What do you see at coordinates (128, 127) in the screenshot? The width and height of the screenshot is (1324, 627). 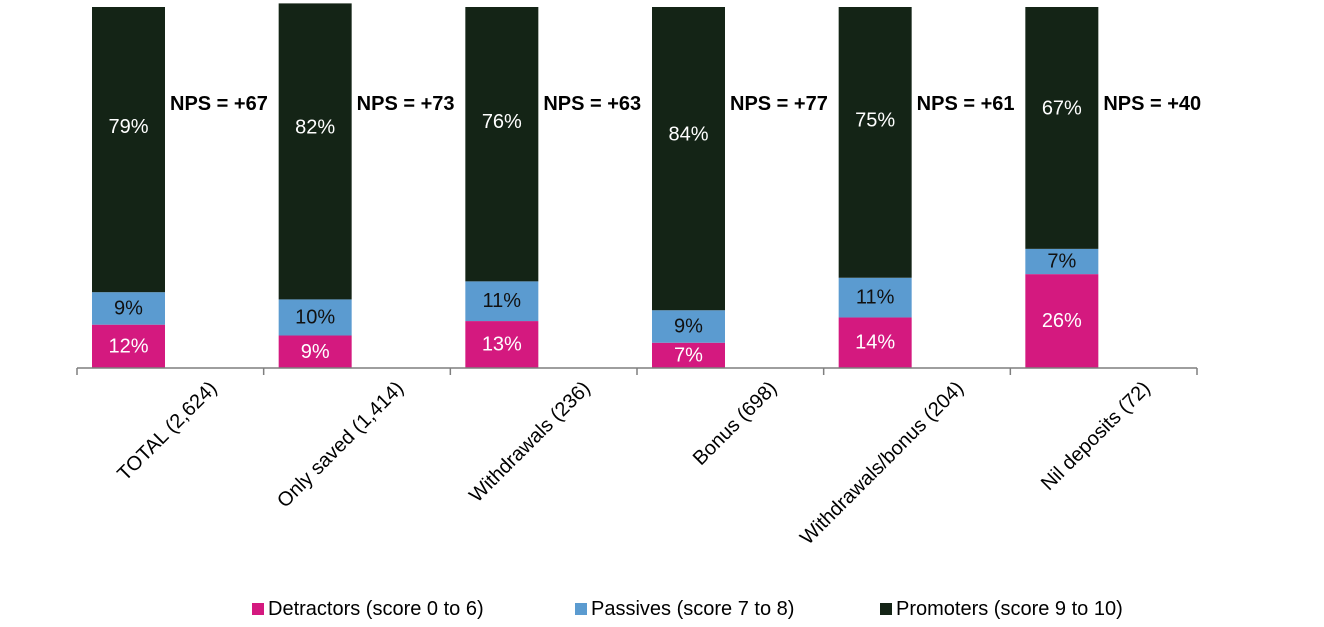 I see `data-label: 79%` at bounding box center [128, 127].